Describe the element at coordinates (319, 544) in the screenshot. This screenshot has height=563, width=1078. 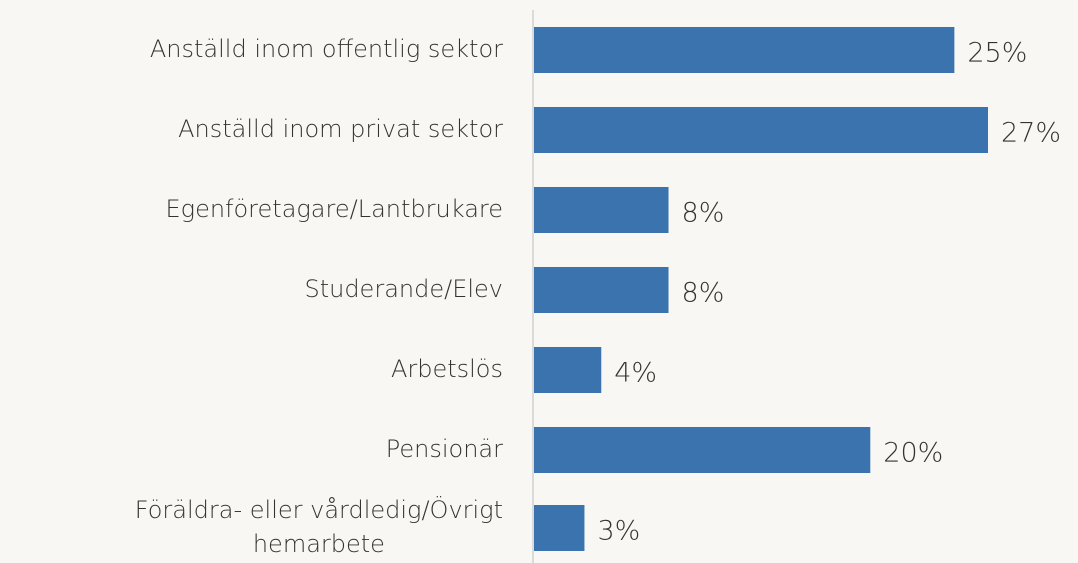
I see `label-line: hemarbete` at that location.